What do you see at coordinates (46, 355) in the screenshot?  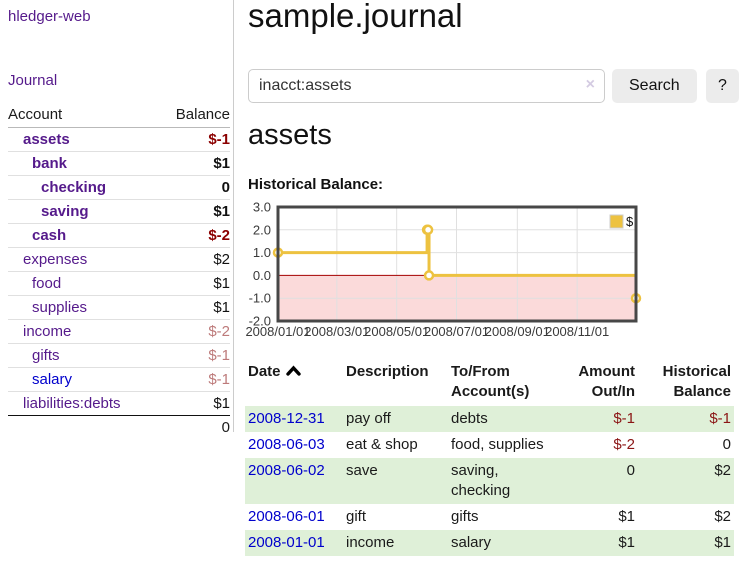 I see `account-link: gifts` at bounding box center [46, 355].